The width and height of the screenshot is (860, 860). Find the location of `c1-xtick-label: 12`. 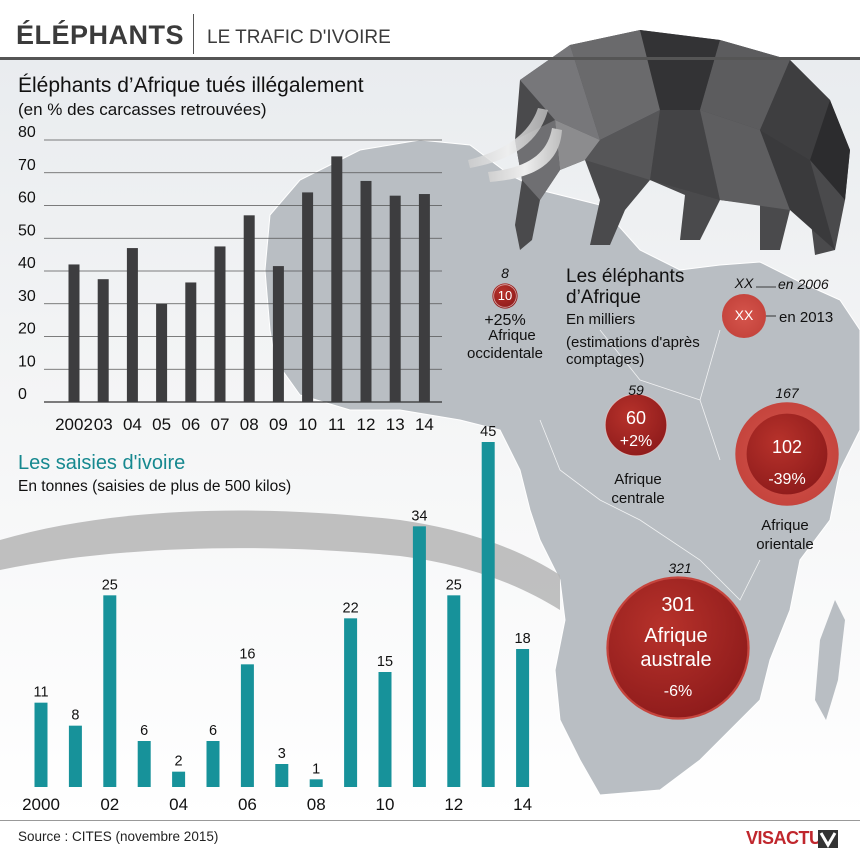

c1-xtick-label: 12 is located at coordinates (366, 424).